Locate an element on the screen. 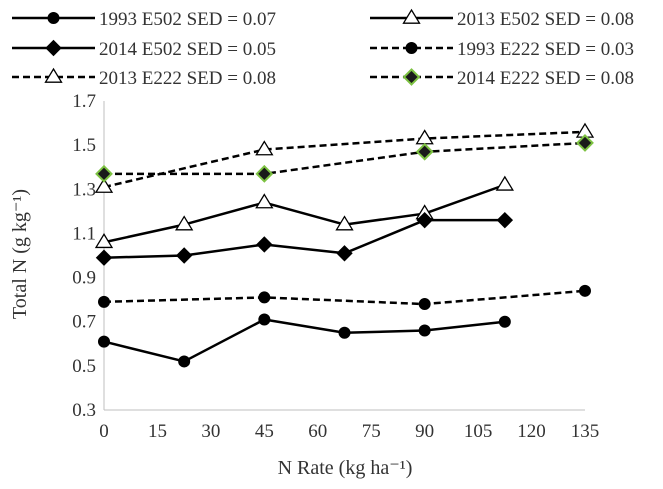  y-axis-title: Total N (g kg⁻¹) is located at coordinates (20, 254).